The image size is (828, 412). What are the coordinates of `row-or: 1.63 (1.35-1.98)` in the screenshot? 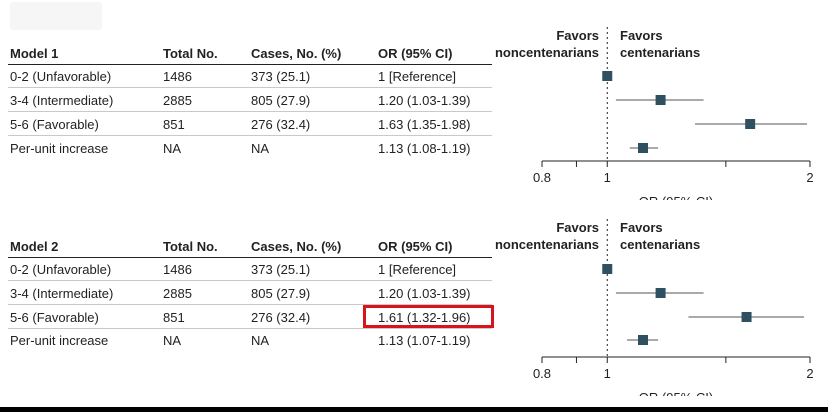 It's located at (424, 124).